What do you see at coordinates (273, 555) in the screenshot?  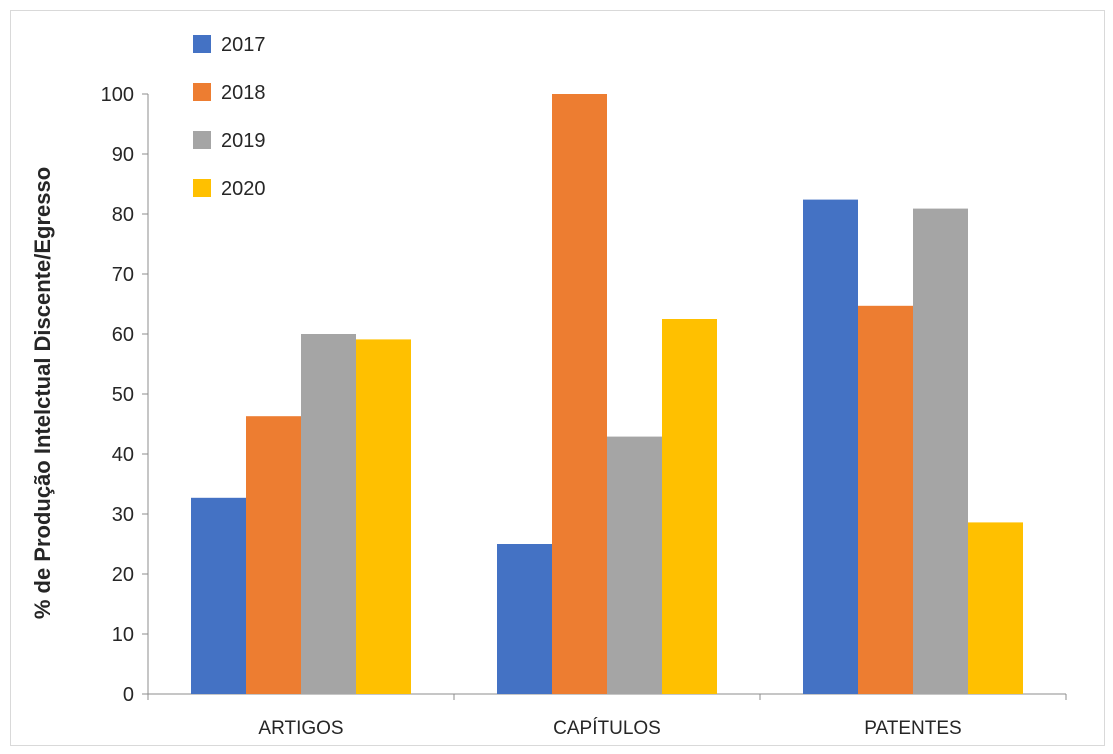 I see `bar-2018-artigos` at bounding box center [273, 555].